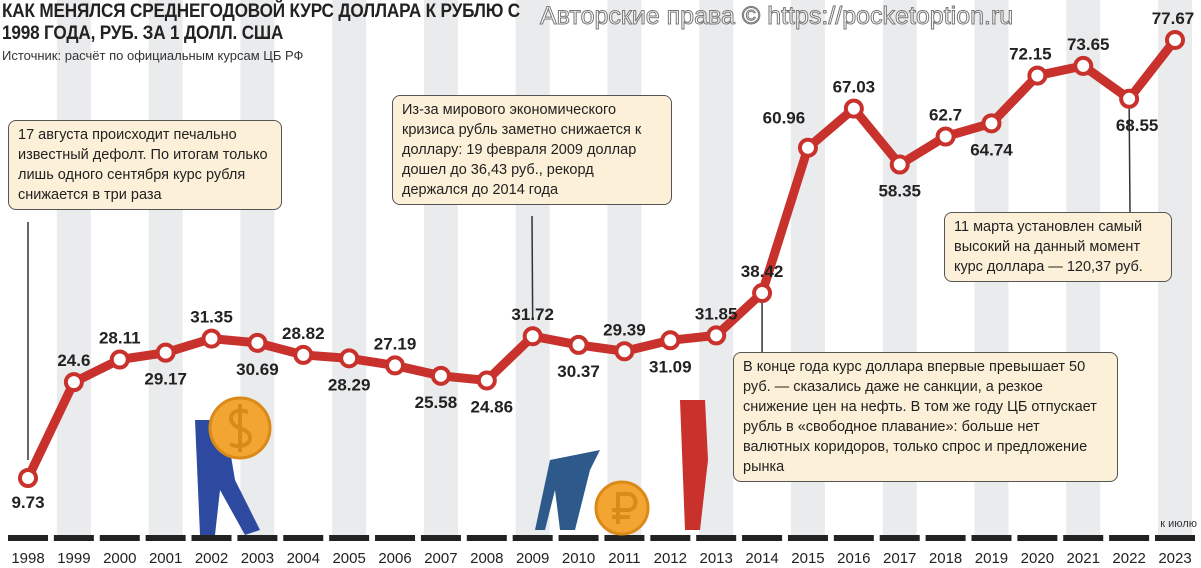 This screenshot has width=1201, height=568. Describe the element at coordinates (761, 558) in the screenshot. I see `x-tick-label: 2014` at that location.